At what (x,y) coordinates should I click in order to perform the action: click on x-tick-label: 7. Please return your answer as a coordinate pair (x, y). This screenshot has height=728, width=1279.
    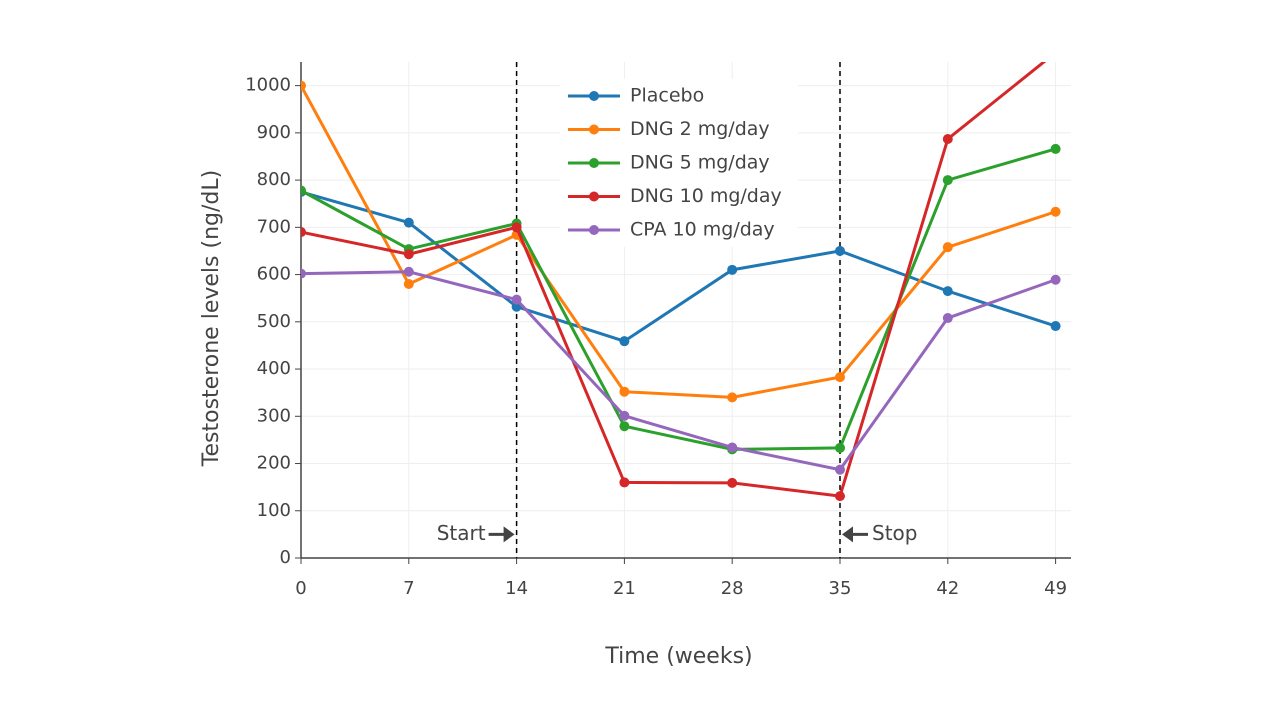
    Looking at the image, I should click on (408, 588).